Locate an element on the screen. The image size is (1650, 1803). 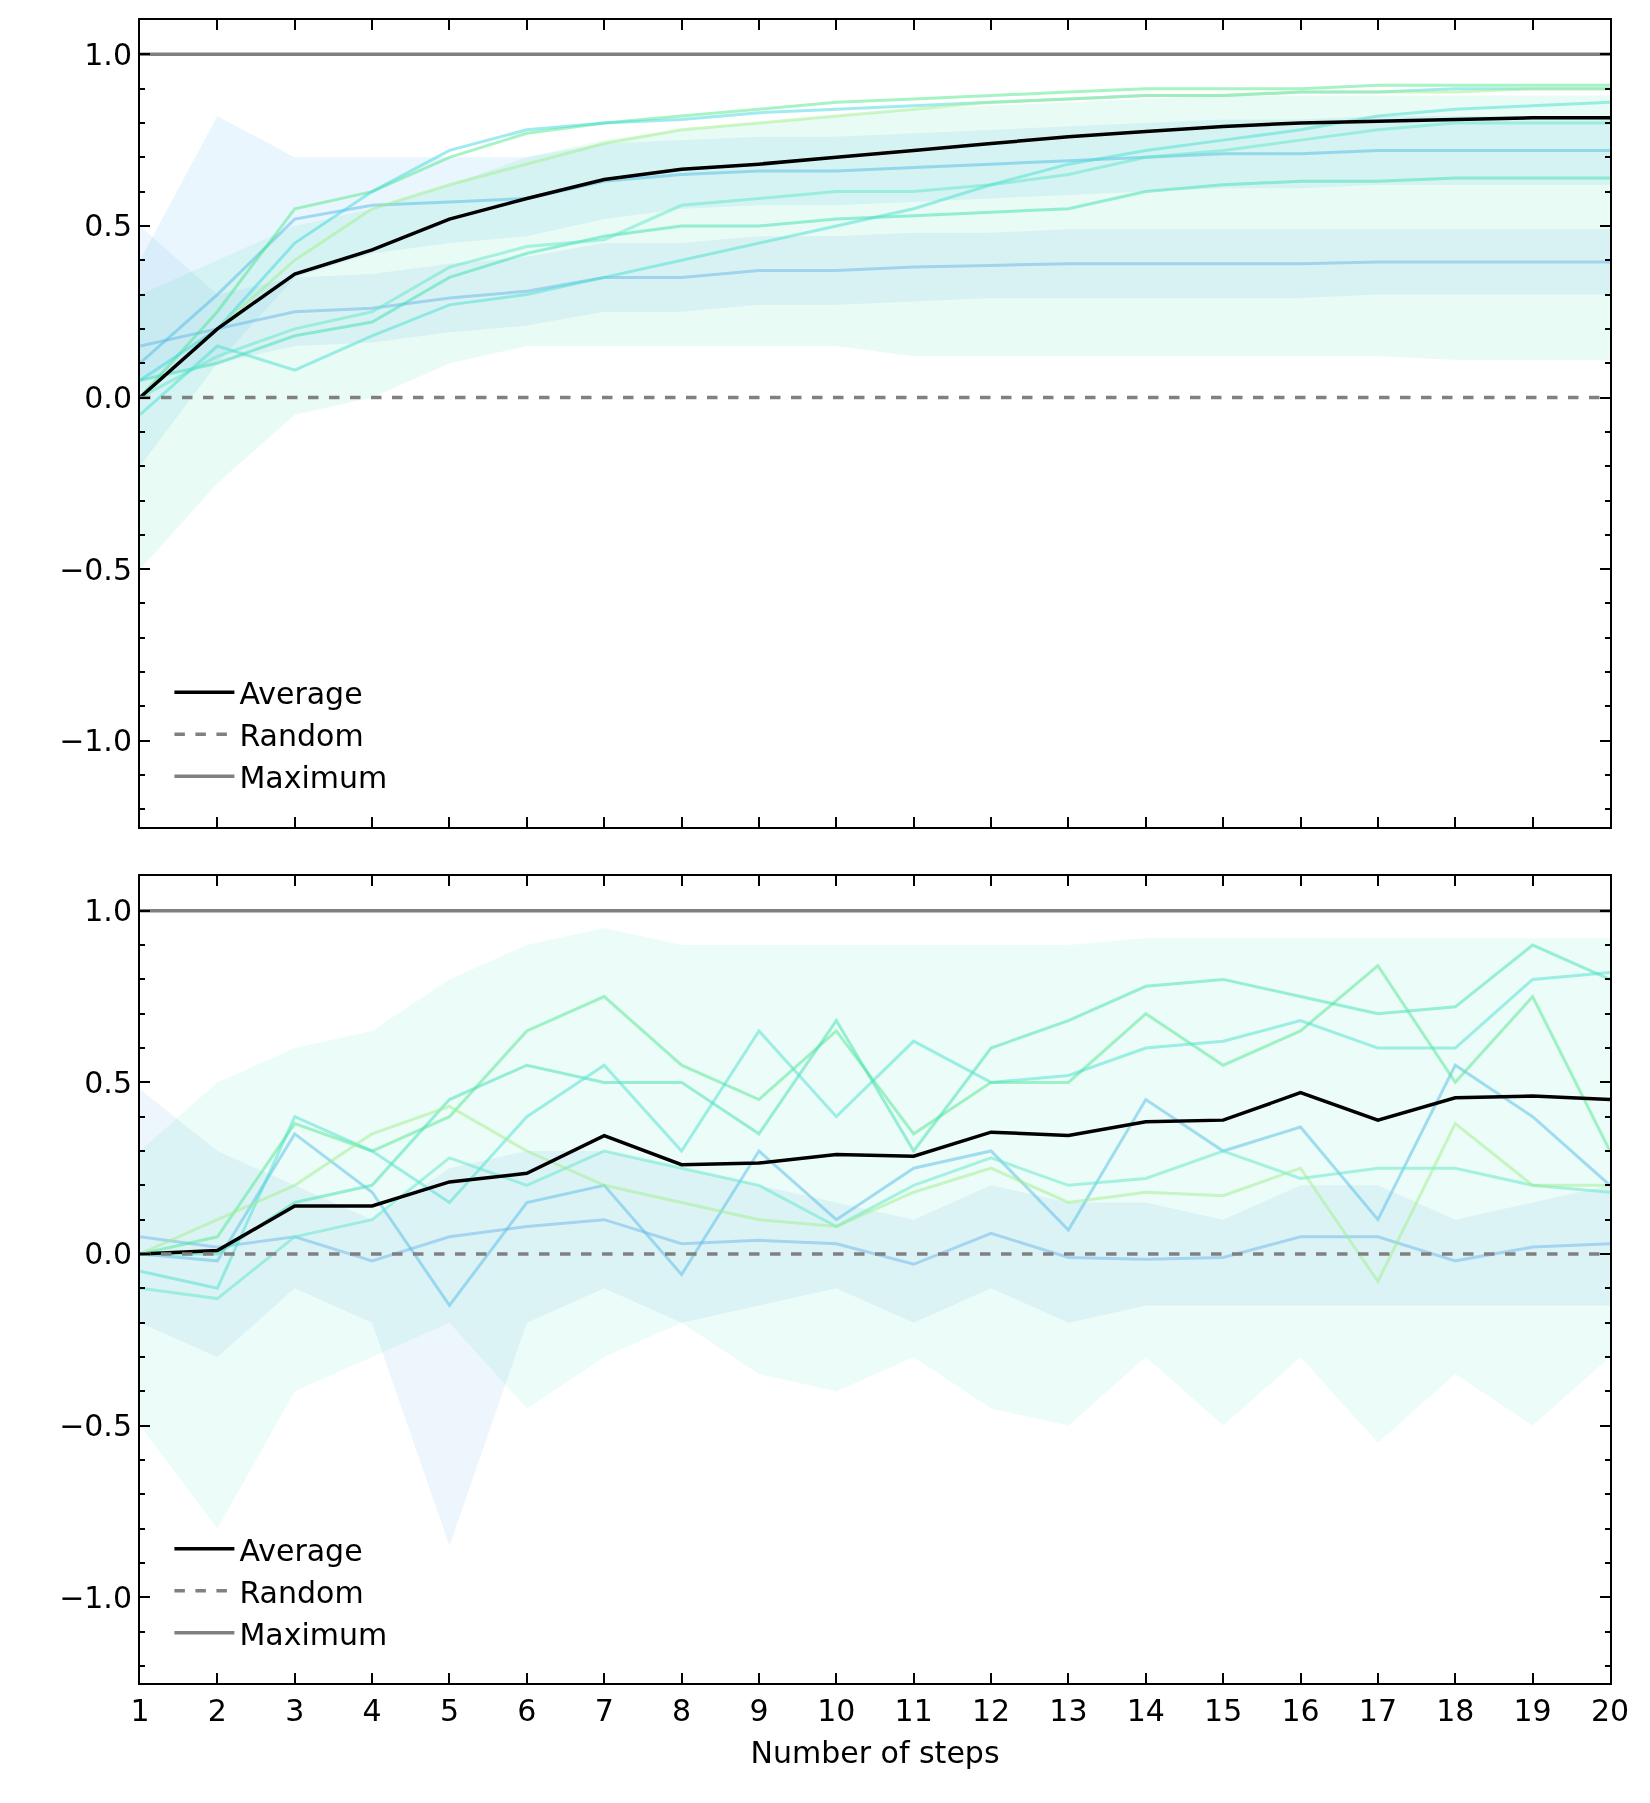
x-tick-label: 3 is located at coordinates (295, 1710).